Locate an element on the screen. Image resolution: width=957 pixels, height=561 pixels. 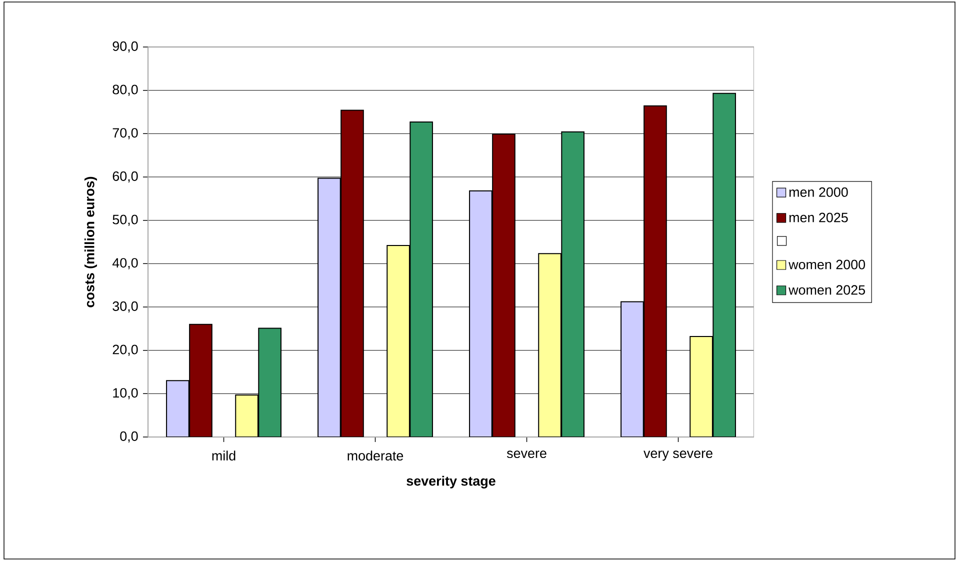
y-tick-label: 90,0 is located at coordinates (125, 47).